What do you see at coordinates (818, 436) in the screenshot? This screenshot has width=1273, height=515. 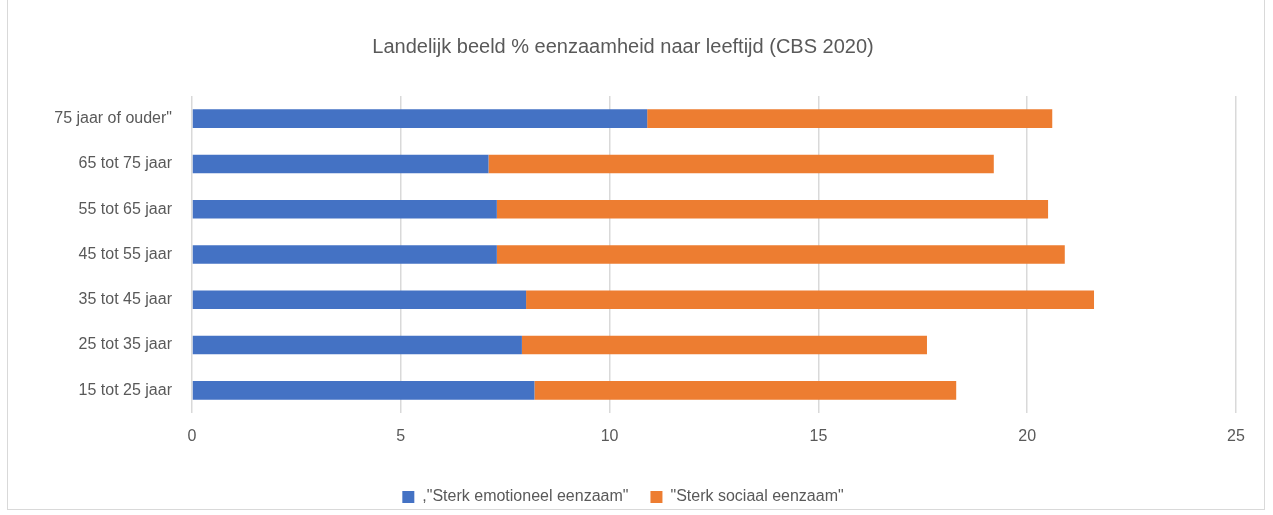 I see `x-tick-label: 15` at bounding box center [818, 436].